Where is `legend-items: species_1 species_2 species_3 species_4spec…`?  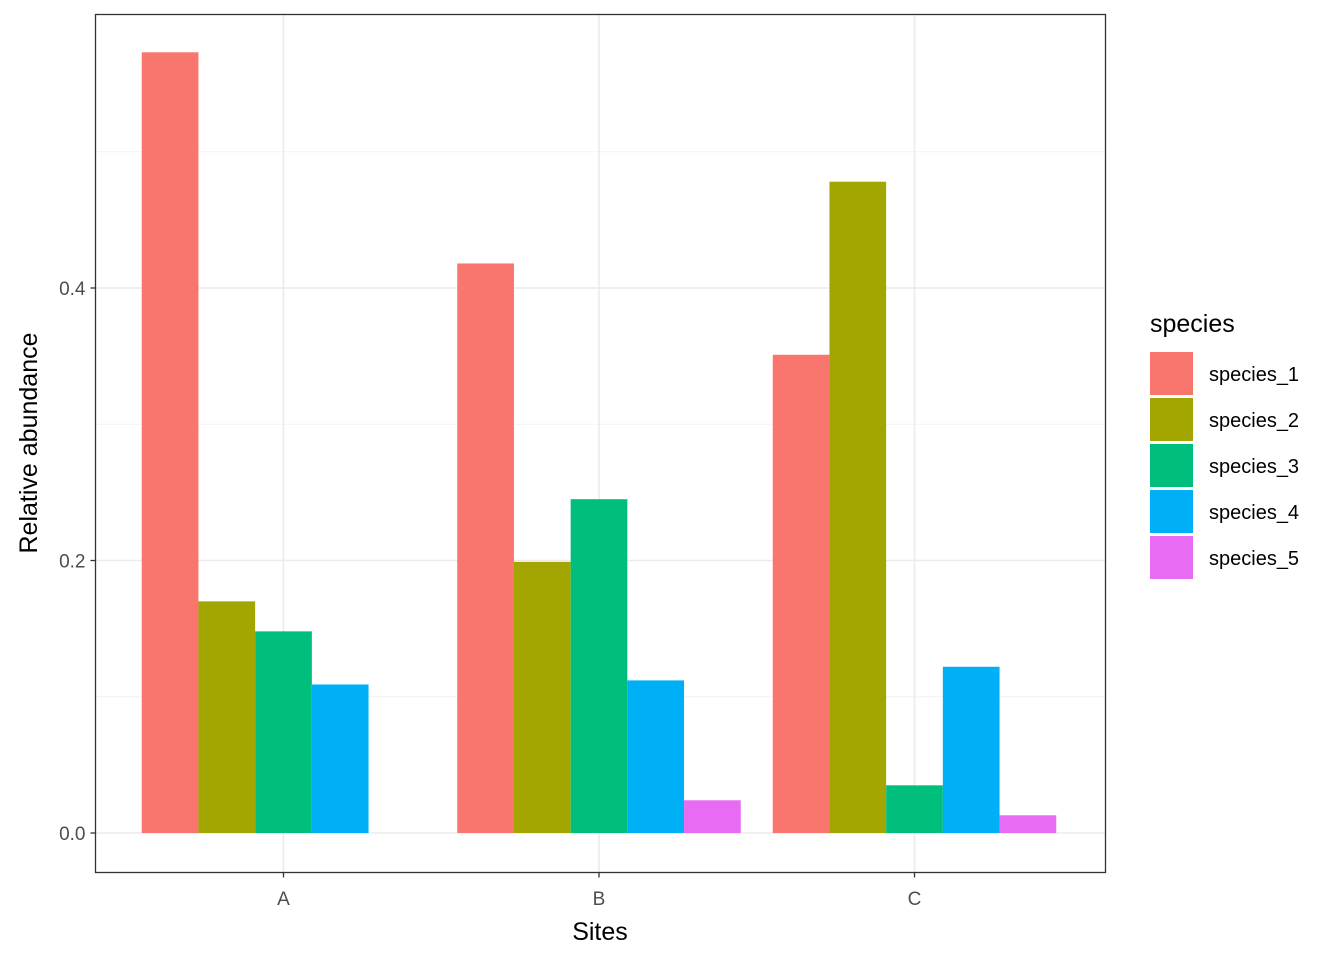 legend-items: species_1 species_2 species_3 species_4spec… is located at coordinates (1224, 465).